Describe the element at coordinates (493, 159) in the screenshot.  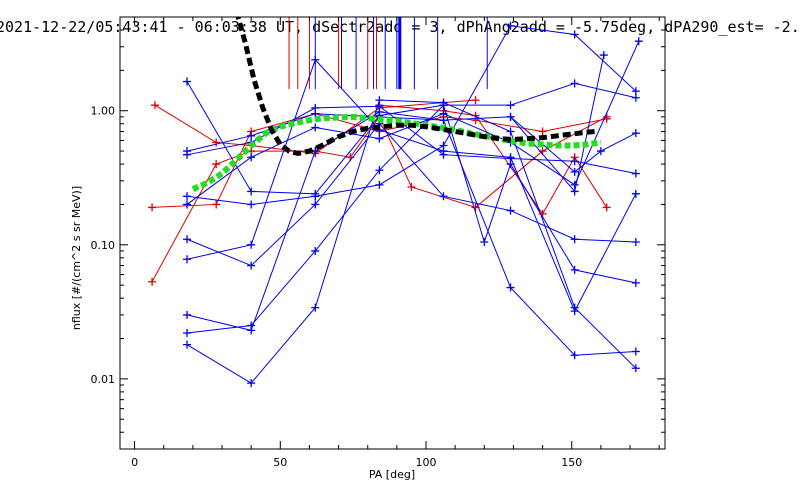
I see `series-3-line` at that location.